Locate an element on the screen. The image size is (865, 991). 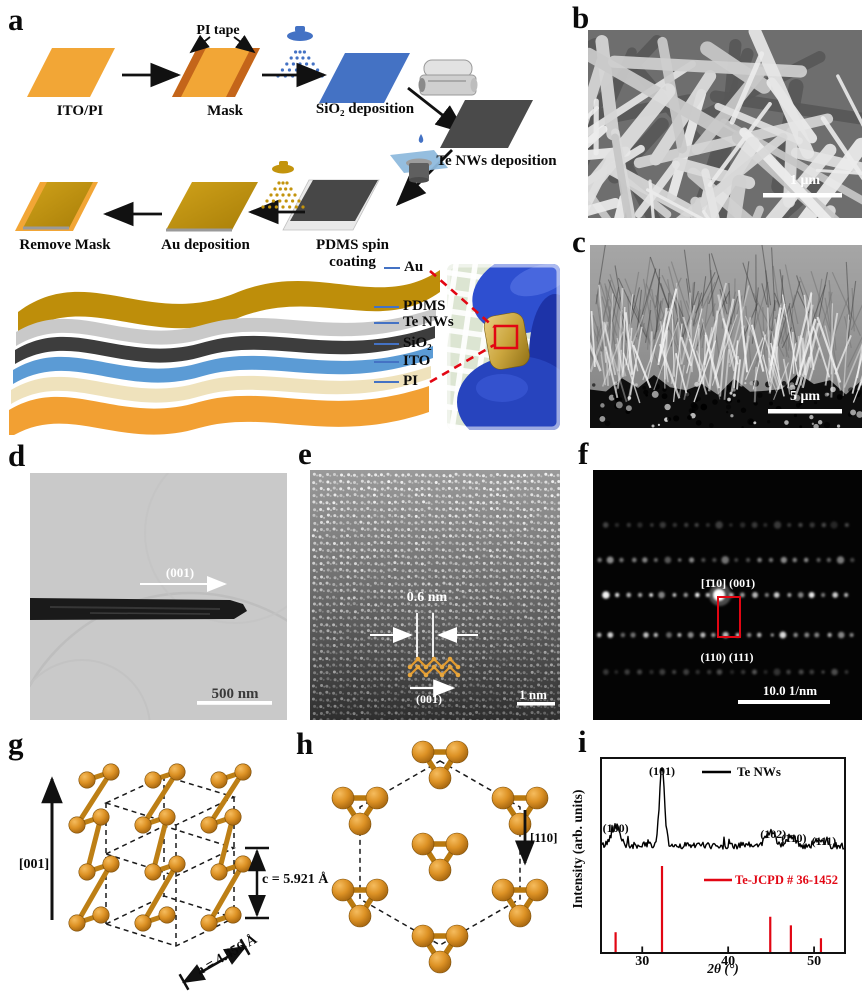
layer-label-pdms: PDMS is located at coordinates (424, 306).